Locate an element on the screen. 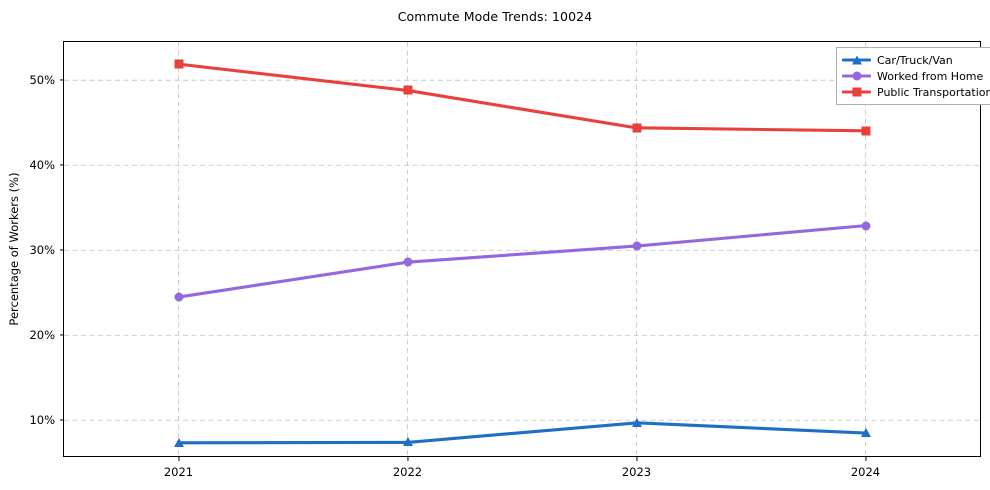  y-tick-label: 20% is located at coordinates (42, 335).